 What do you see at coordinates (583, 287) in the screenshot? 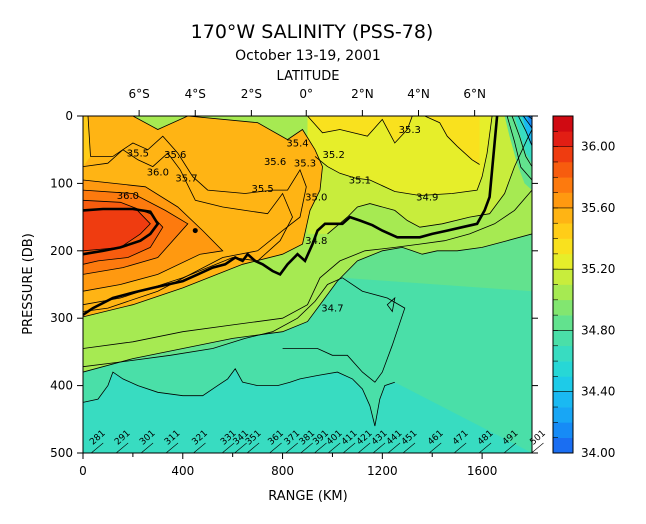
I see `colorbar: 34.00 34.40 34.80 35.20 35.60 36.00` at bounding box center [583, 287].